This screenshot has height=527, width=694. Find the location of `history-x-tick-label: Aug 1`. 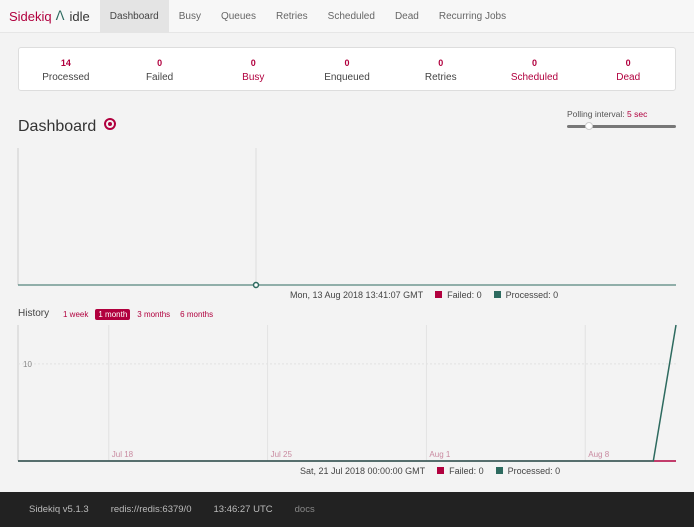

history-x-tick-label: Aug 1 is located at coordinates (439, 454).